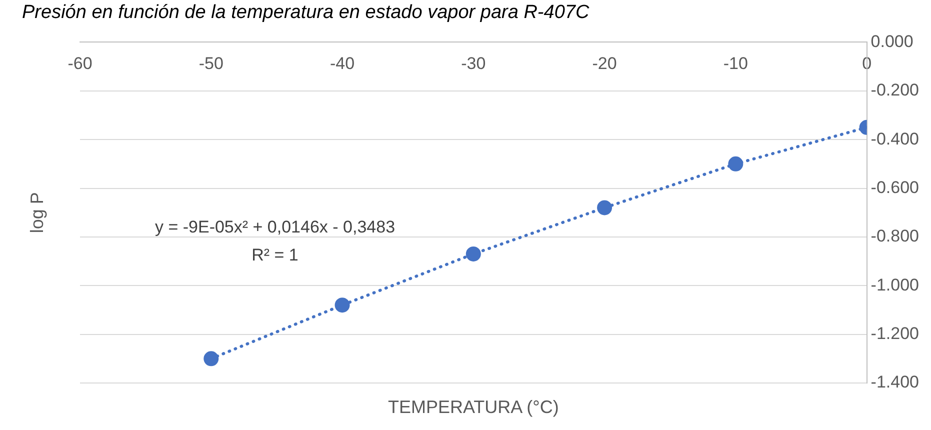  What do you see at coordinates (894, 236) in the screenshot?
I see `y-tick-label: -0.800` at bounding box center [894, 236].